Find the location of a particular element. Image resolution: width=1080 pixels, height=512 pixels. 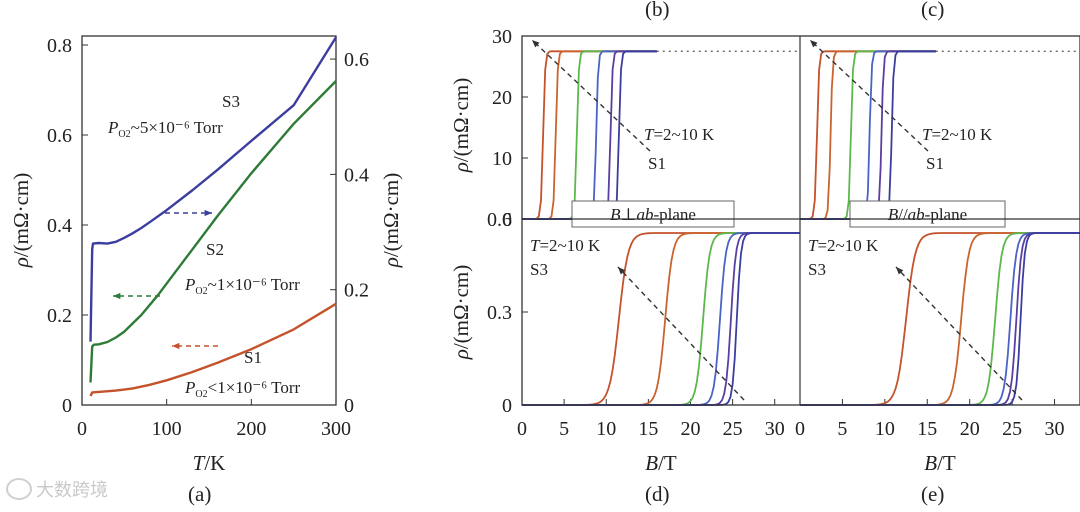

panel-b-sample-label: S1 is located at coordinates (657, 163).